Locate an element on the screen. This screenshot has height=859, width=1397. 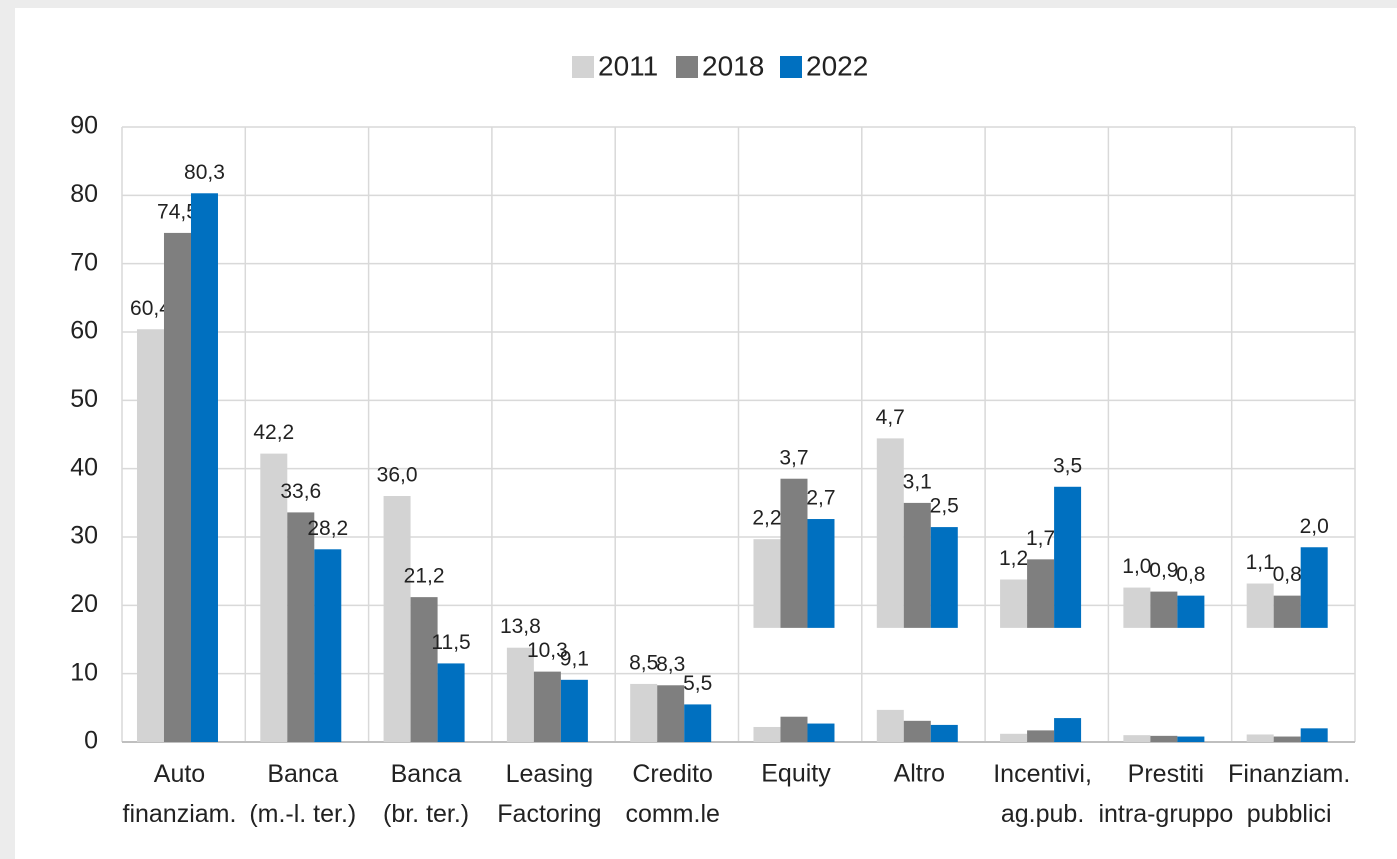
x-tick-label: Finanziam. pubblici is located at coordinates (1289, 794).